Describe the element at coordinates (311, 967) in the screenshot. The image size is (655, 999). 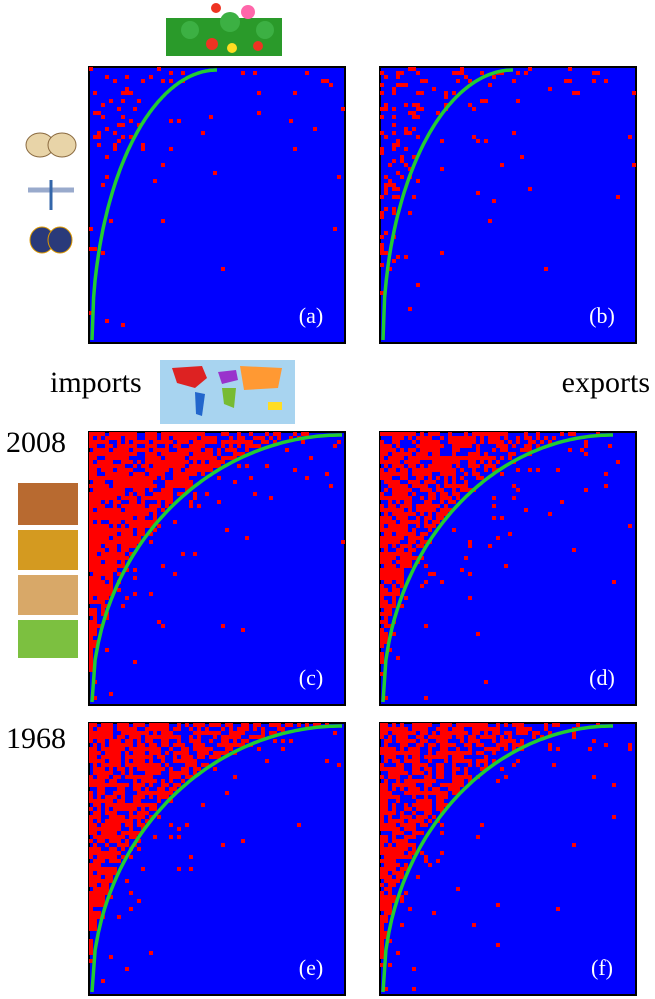
I see `panel-label: (e)` at that location.